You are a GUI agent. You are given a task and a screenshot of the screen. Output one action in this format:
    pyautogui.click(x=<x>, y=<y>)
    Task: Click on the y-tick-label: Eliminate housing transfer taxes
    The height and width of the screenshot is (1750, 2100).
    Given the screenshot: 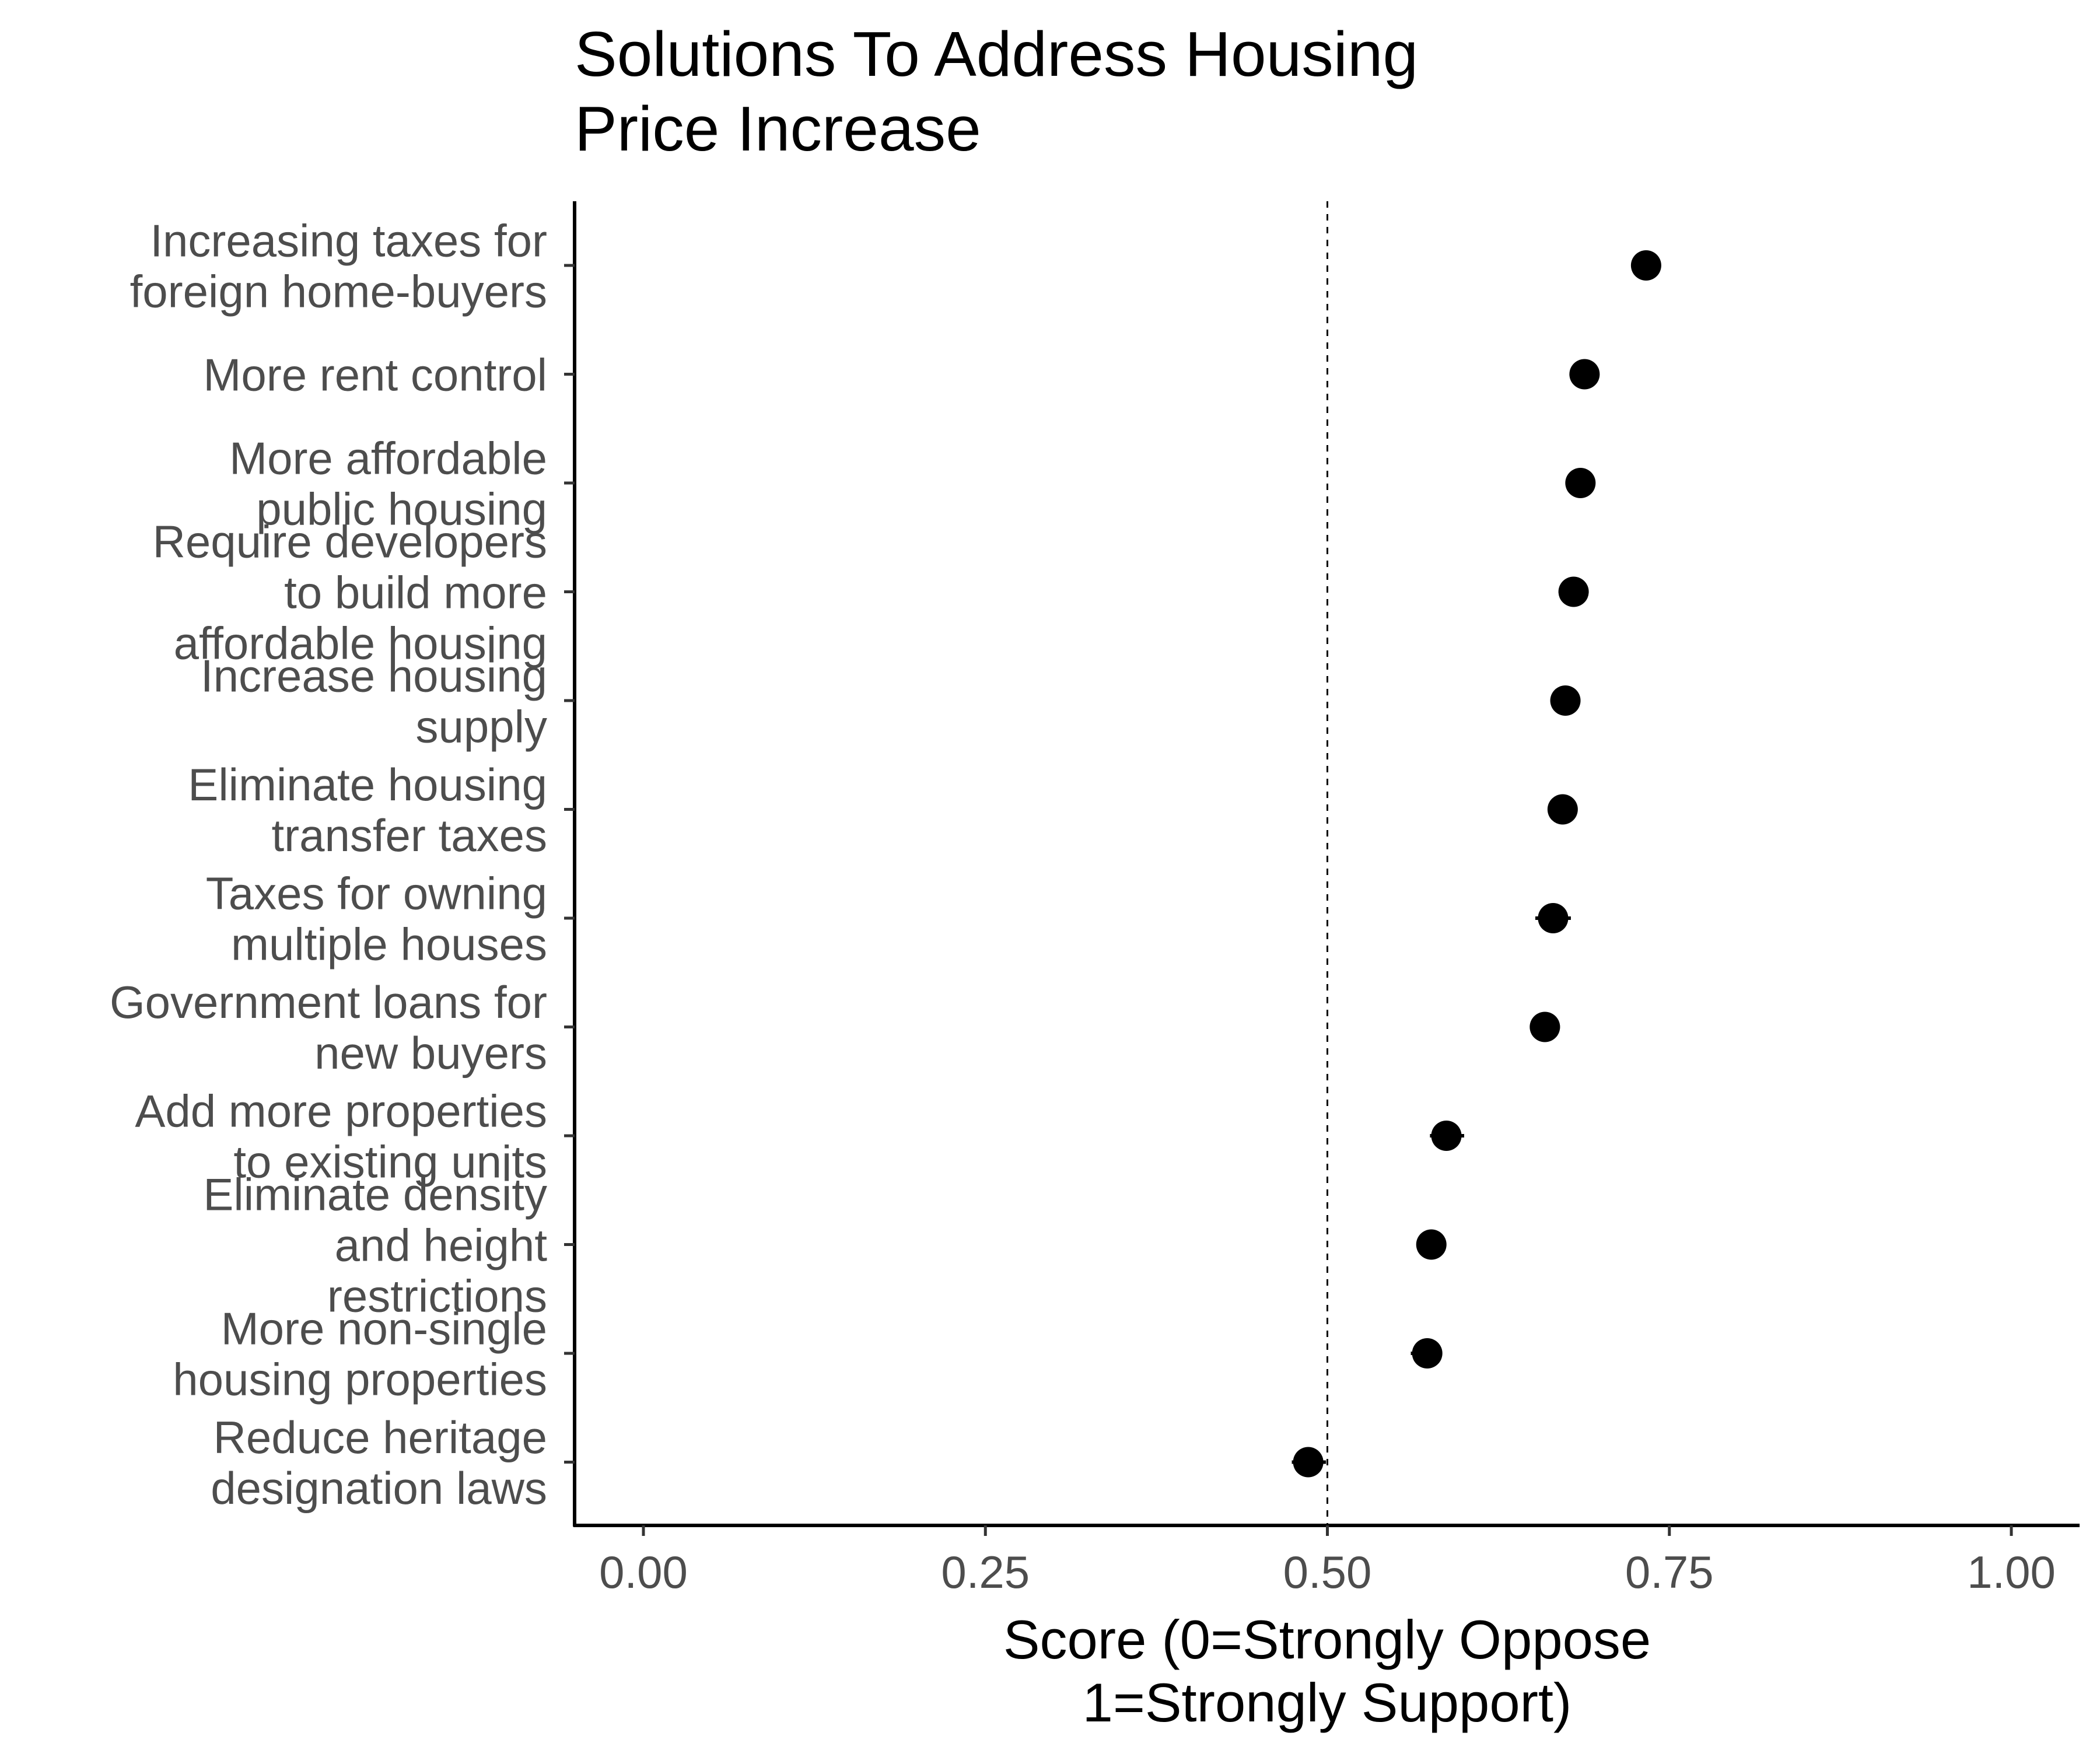 What is the action you would take?
    pyautogui.click(x=367, y=810)
    